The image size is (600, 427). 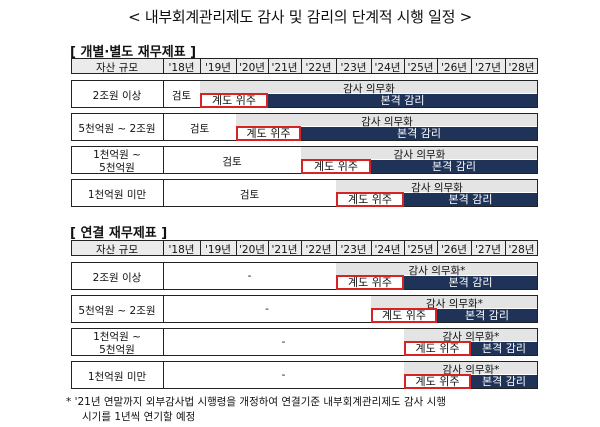 What do you see at coordinates (420, 68) in the screenshot?
I see `header-year: '25년` at bounding box center [420, 68].